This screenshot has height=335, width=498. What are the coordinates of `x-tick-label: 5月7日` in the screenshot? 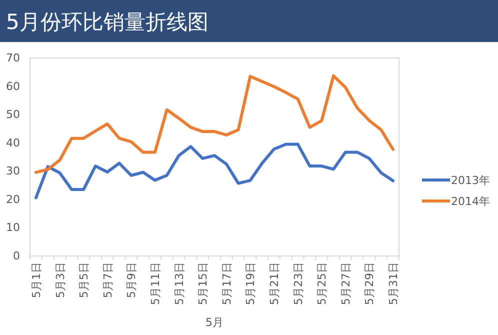 It's located at (107, 280).